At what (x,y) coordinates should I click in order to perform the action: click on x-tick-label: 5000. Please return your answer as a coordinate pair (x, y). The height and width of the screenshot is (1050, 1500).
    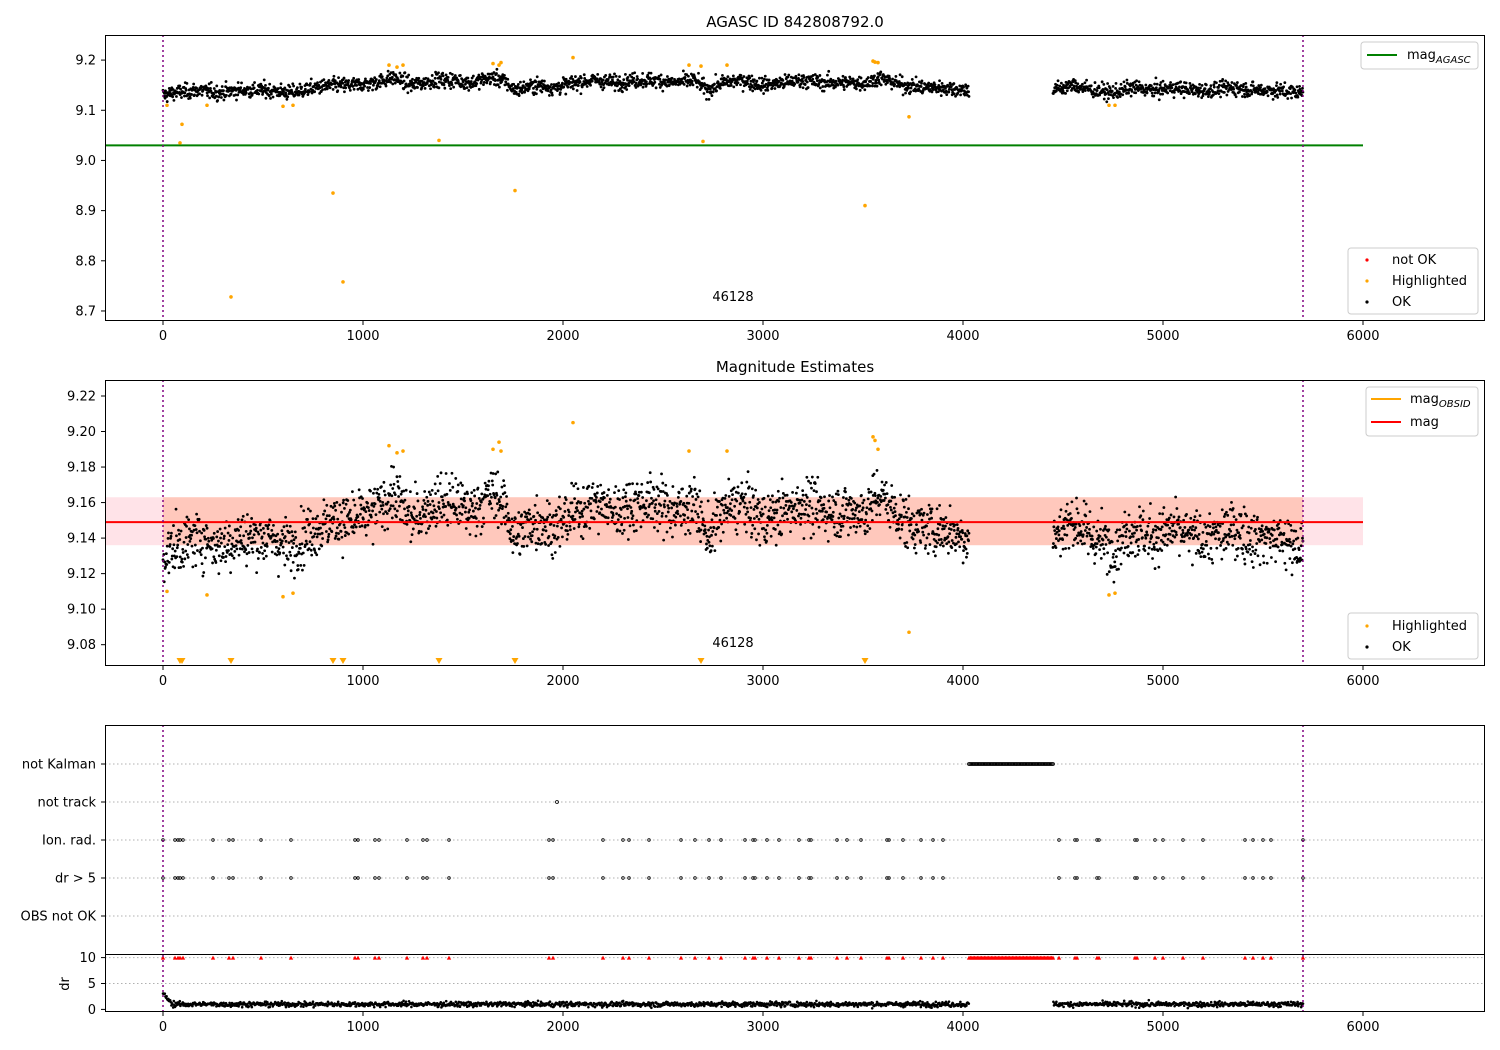
    Looking at the image, I should click on (1162, 336).